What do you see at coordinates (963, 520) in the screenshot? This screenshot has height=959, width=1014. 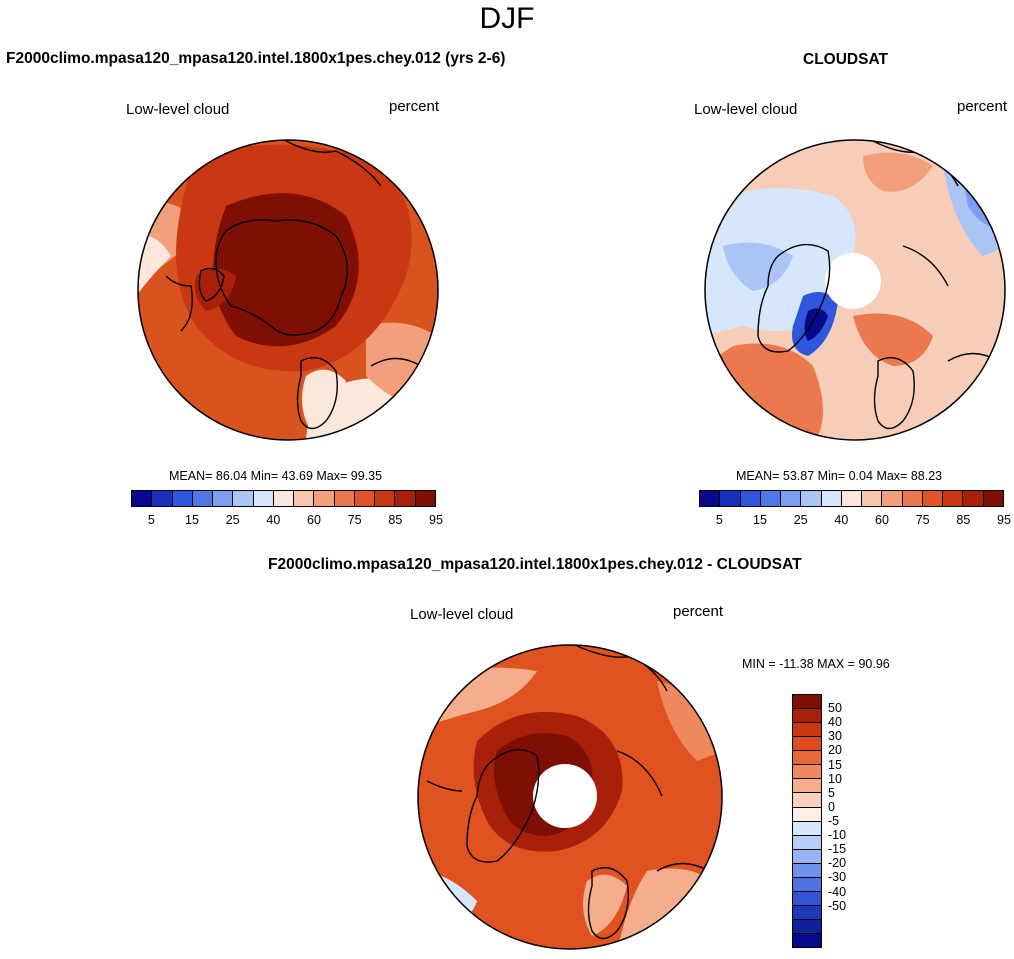 I see `obs-colorbar-tick-label: 85` at bounding box center [963, 520].